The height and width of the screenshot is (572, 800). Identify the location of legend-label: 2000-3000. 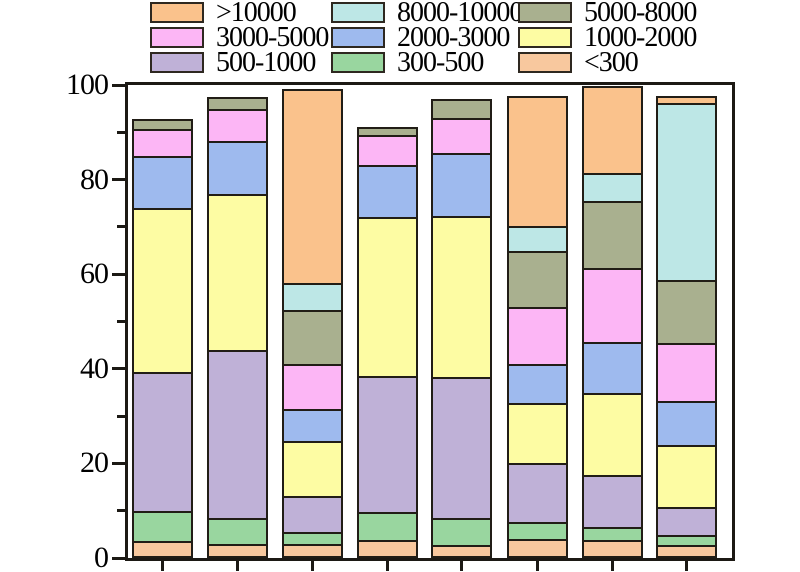
(453, 37).